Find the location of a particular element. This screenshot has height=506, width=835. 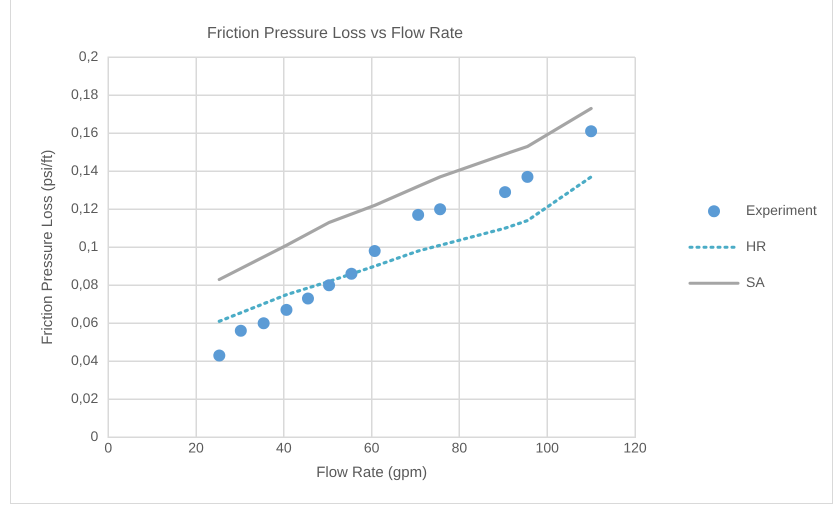

x-tick-label: 60 is located at coordinates (372, 447).